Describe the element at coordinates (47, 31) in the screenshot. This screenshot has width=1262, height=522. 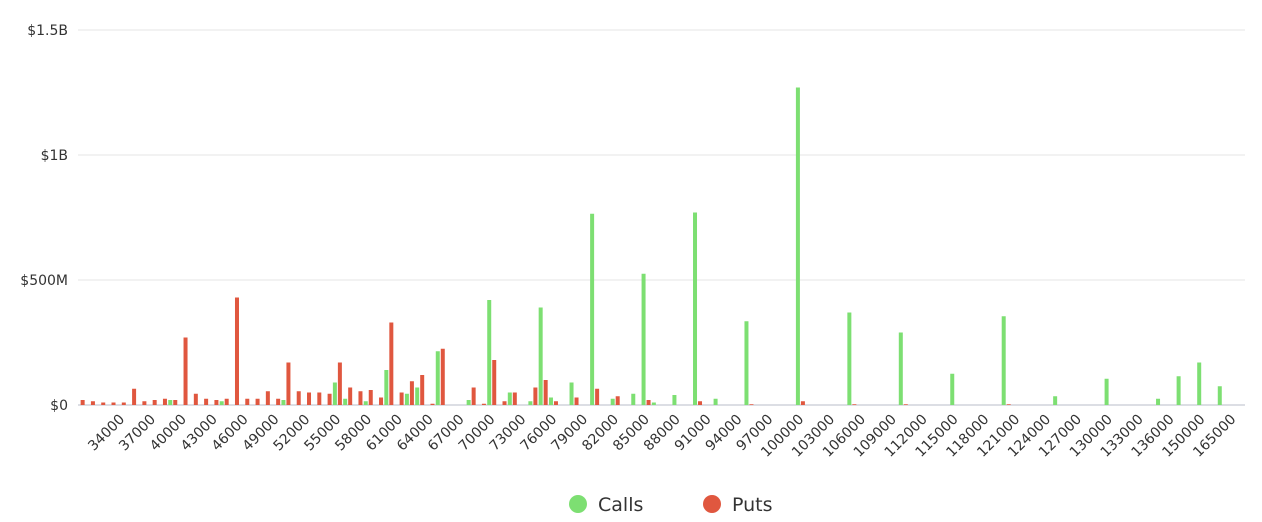
I see `y-tick-label: $1.5B` at that location.